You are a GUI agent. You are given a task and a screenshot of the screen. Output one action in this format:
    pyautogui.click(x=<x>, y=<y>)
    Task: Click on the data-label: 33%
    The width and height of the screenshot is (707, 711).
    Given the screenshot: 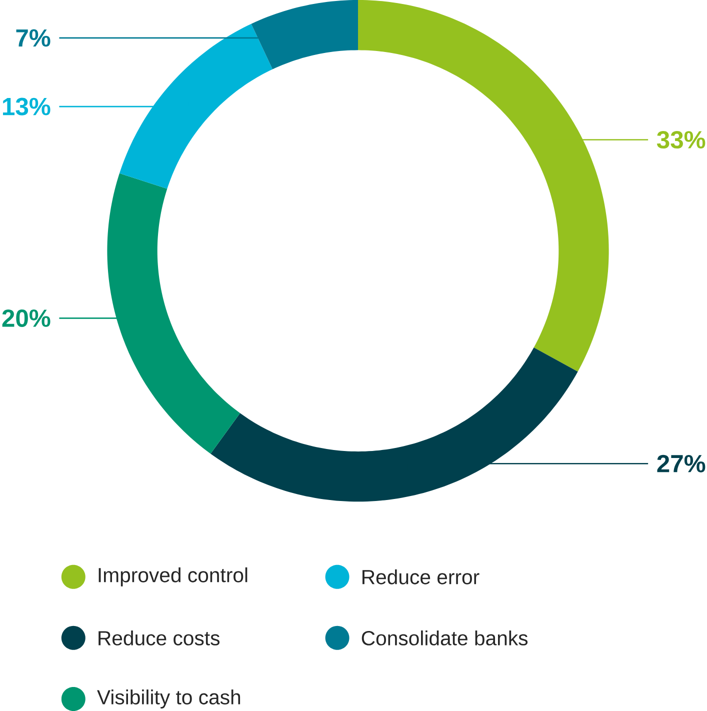 What is the action you would take?
    pyautogui.click(x=681, y=140)
    